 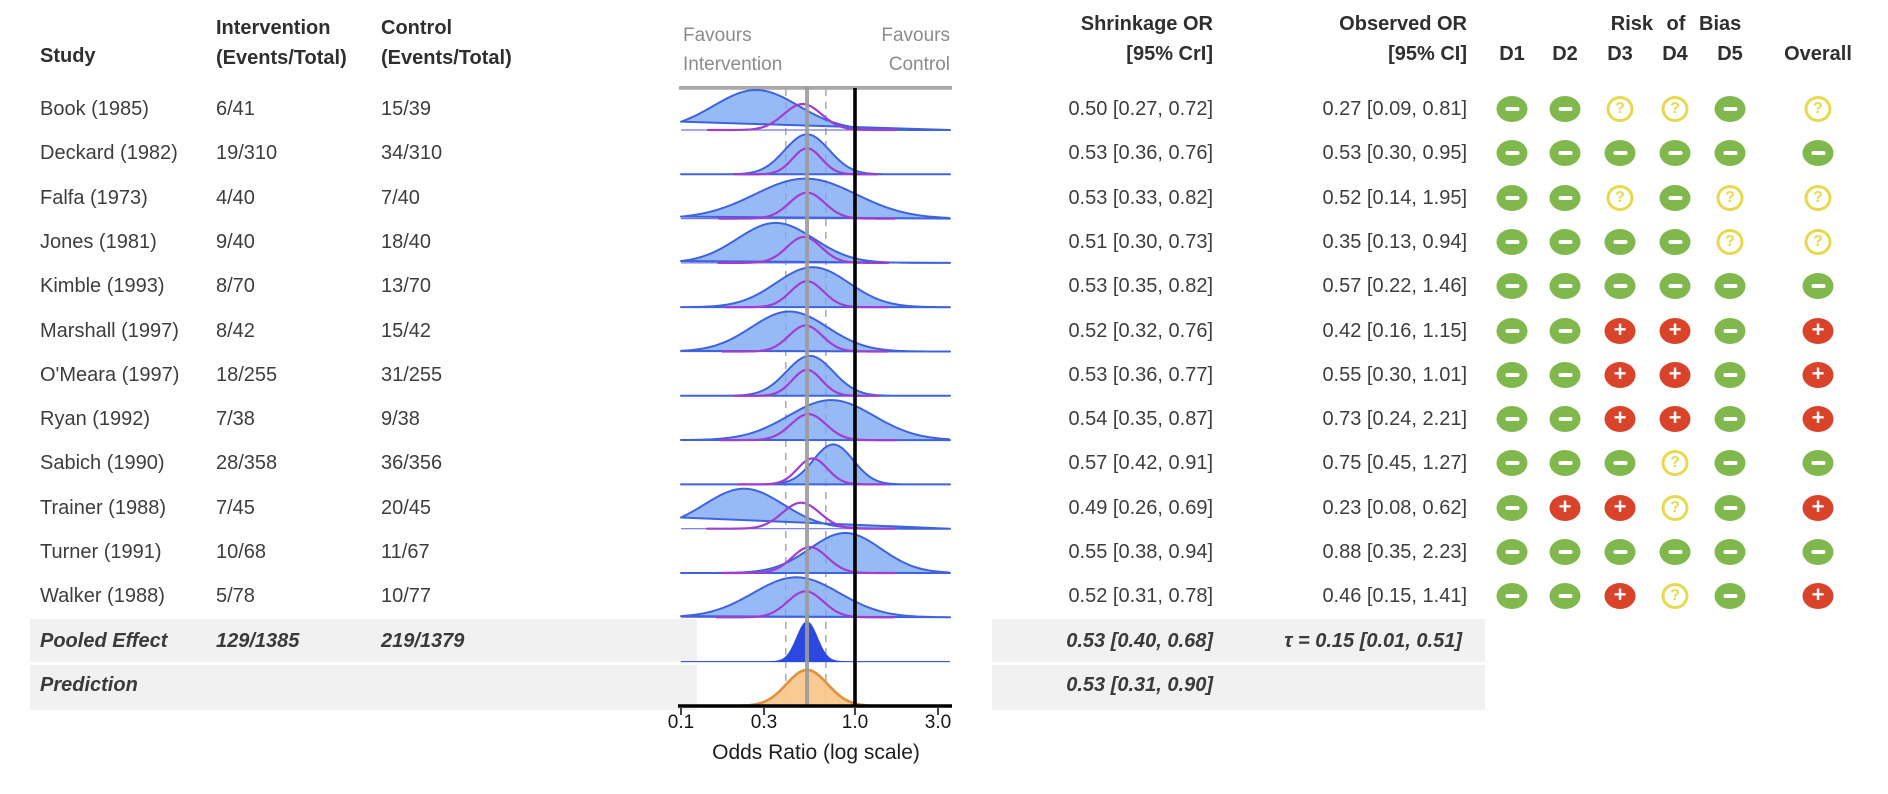 I want to click on study-name: Trainer (1988), so click(x=103, y=507).